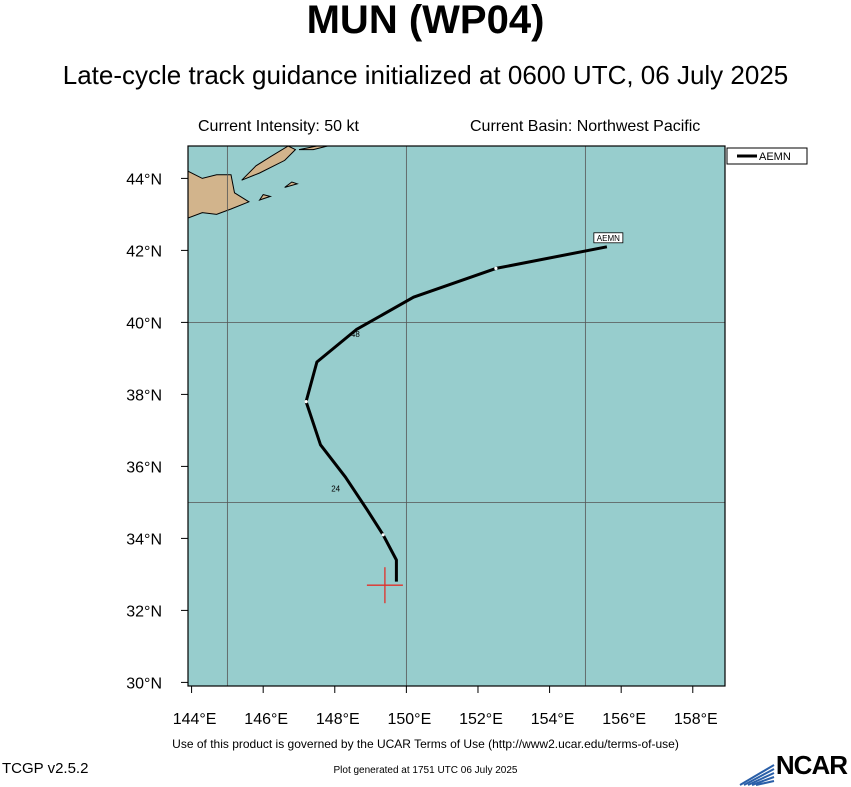  I want to click on lon-tick-label: 148°E, so click(338, 719).